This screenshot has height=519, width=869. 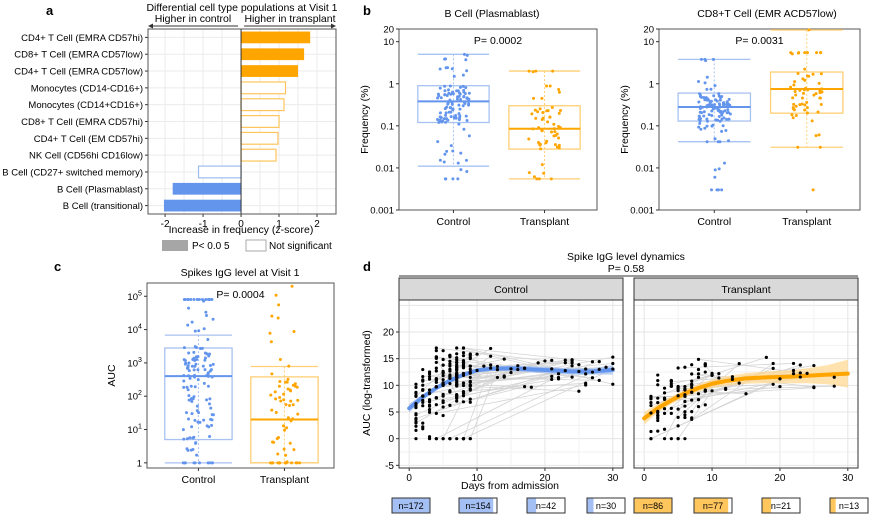 What do you see at coordinates (713, 505) in the screenshot?
I see `count-box: n=77` at bounding box center [713, 505].